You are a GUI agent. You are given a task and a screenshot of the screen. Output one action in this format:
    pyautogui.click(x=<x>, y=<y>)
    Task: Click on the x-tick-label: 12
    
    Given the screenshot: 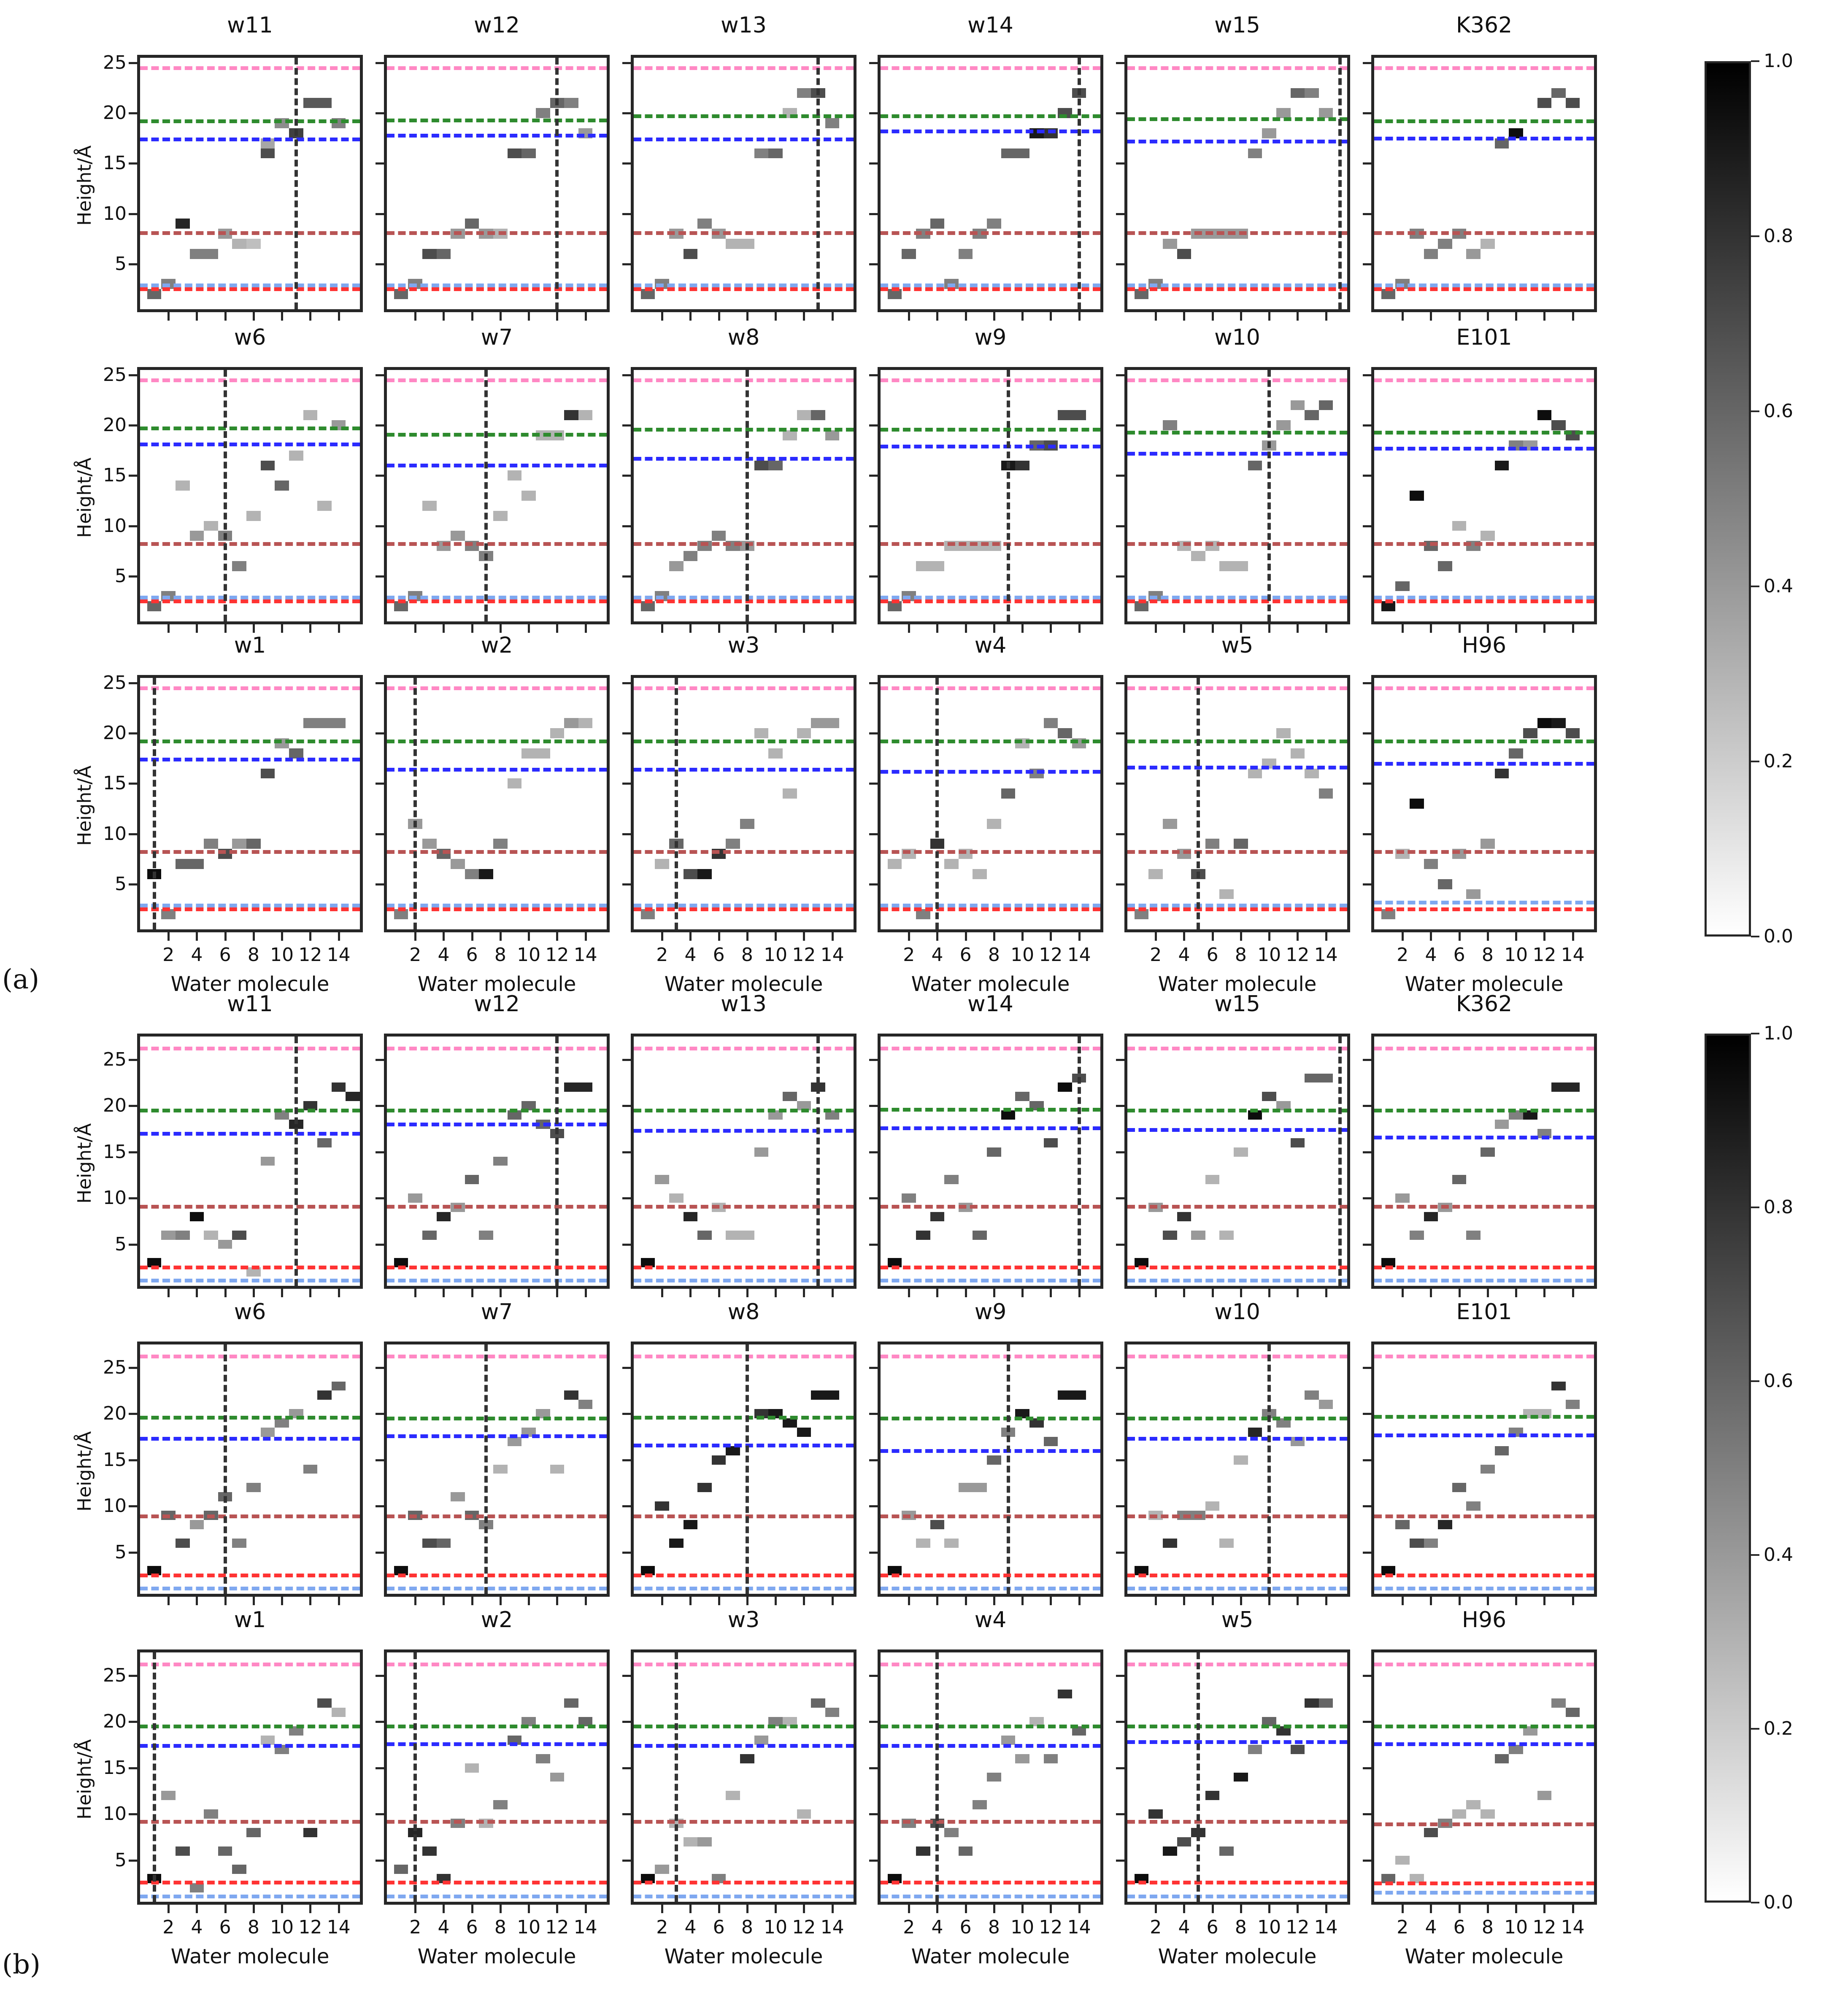 What is the action you would take?
    pyautogui.click(x=310, y=1928)
    